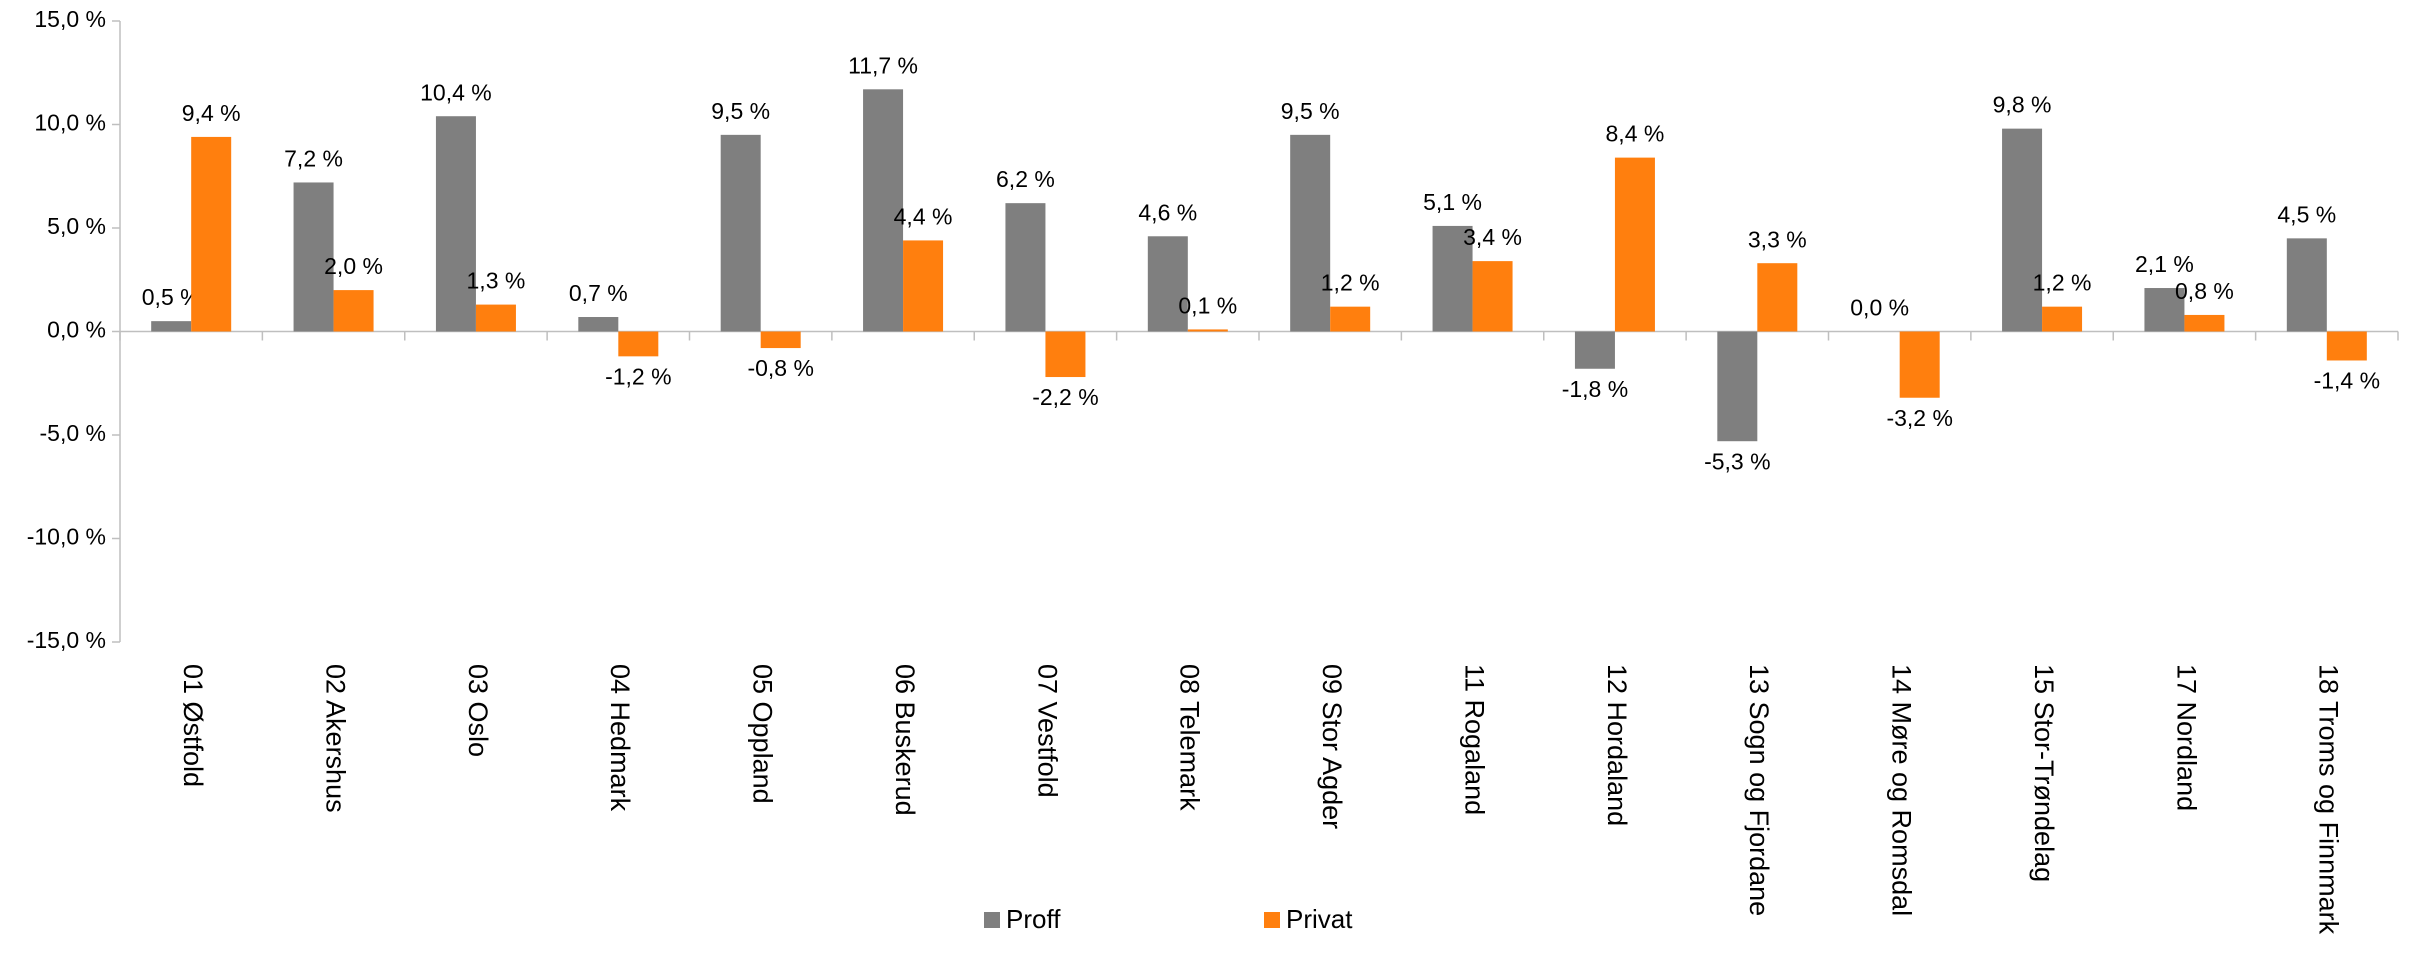 The width and height of the screenshot is (2410, 955). What do you see at coordinates (1207, 306) in the screenshot?
I see `value-label: 0,1 %` at bounding box center [1207, 306].